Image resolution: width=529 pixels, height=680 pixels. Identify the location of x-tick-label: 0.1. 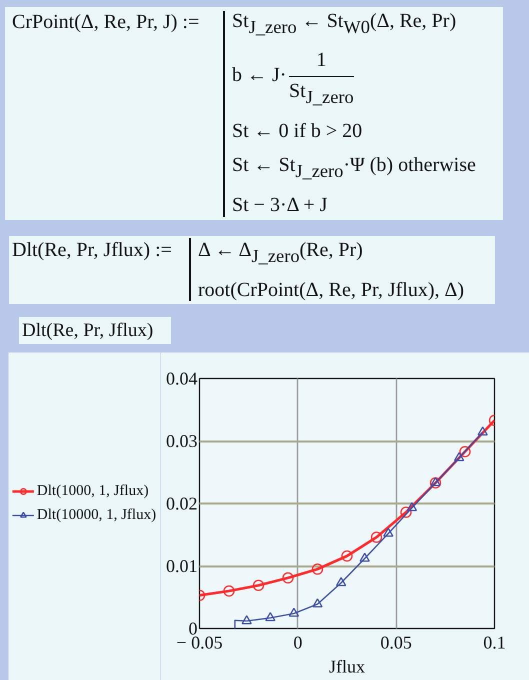
(494, 642).